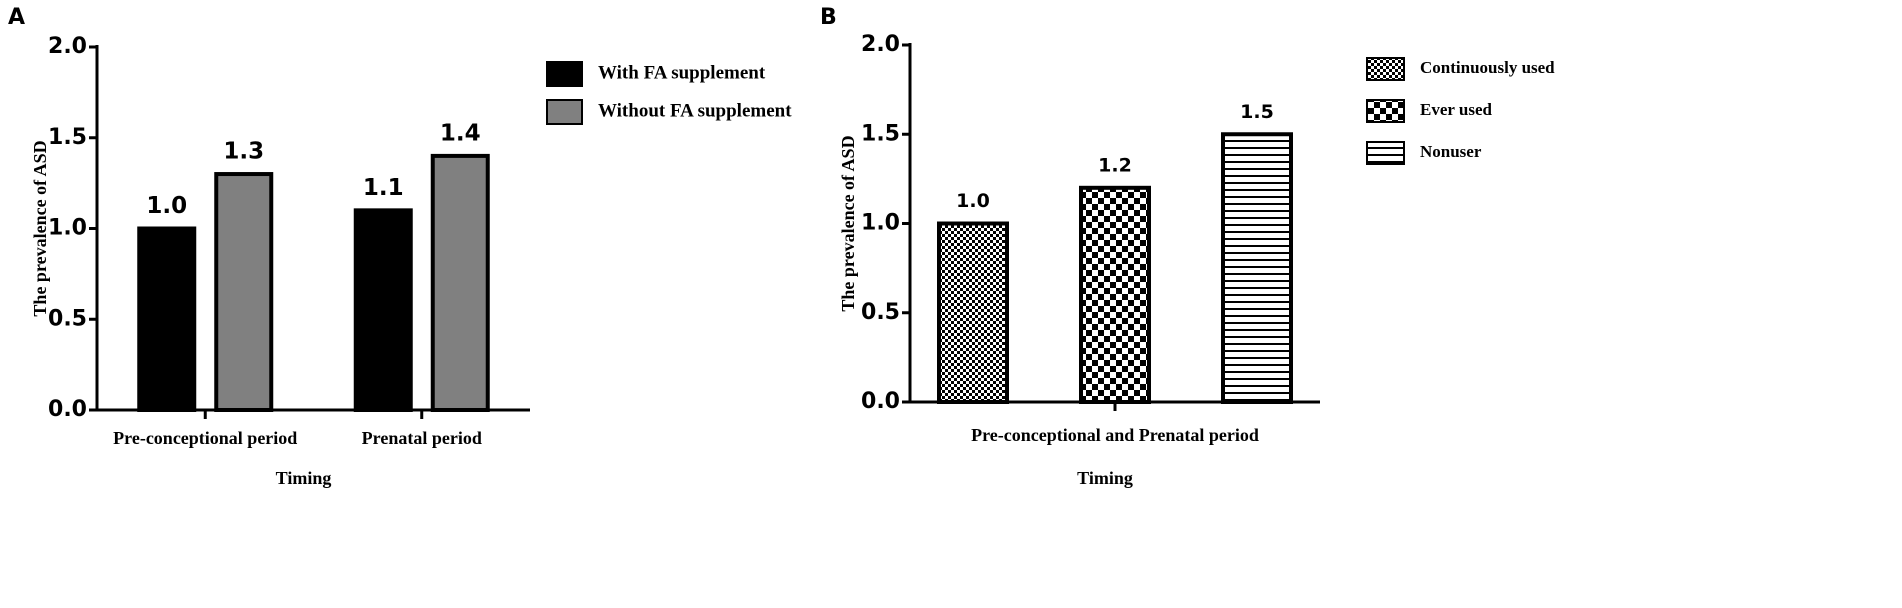  Describe the element at coordinates (422, 438) in the screenshot. I see `x-tick-label: Prenatal period` at that location.